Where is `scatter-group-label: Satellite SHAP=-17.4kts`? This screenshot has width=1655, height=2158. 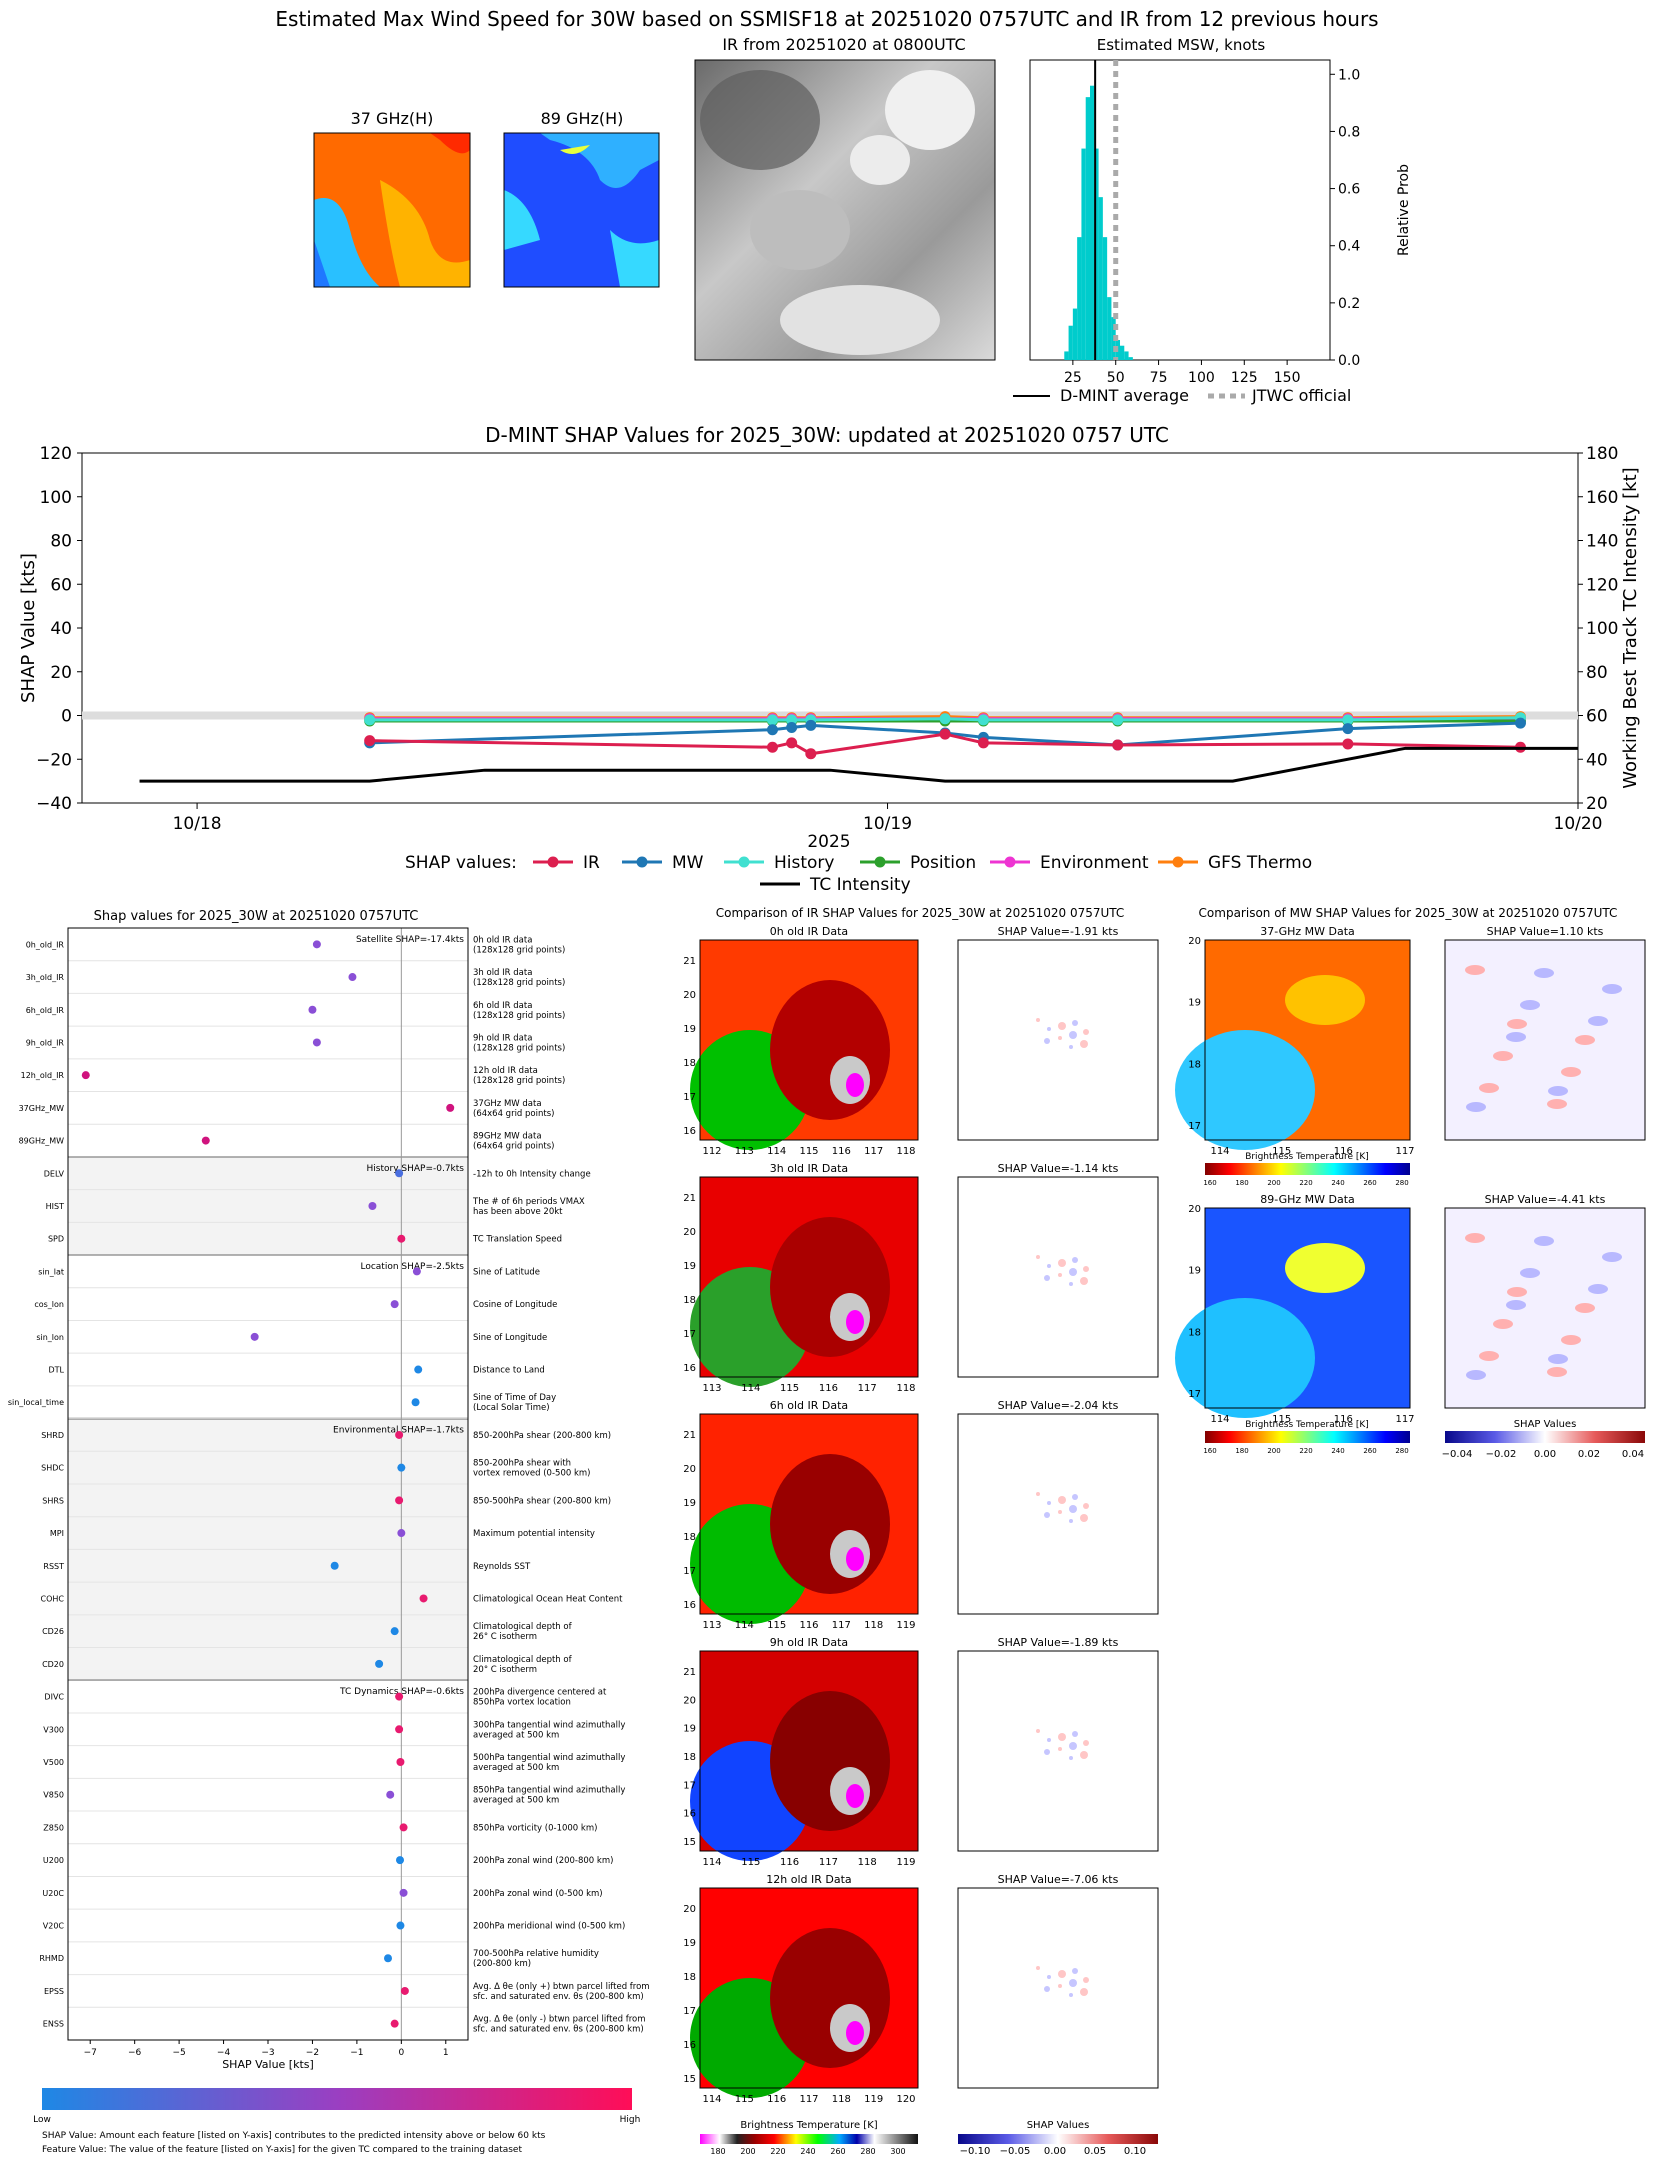 scatter-group-label: Satellite SHAP=-17.4kts is located at coordinates (410, 940).